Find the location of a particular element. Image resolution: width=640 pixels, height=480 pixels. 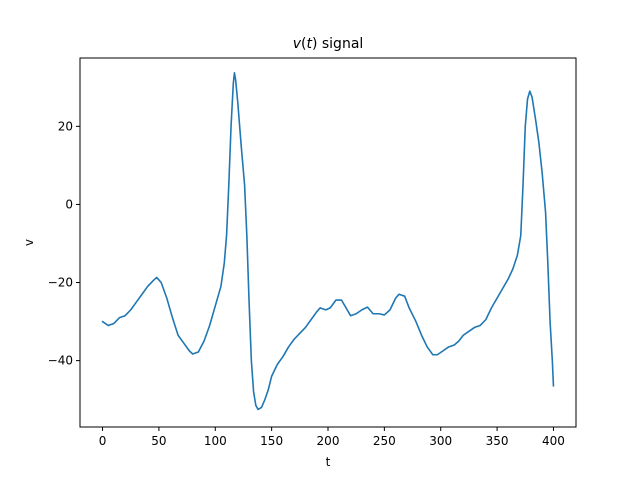

y-tick-label: −40 is located at coordinates (60, 361).